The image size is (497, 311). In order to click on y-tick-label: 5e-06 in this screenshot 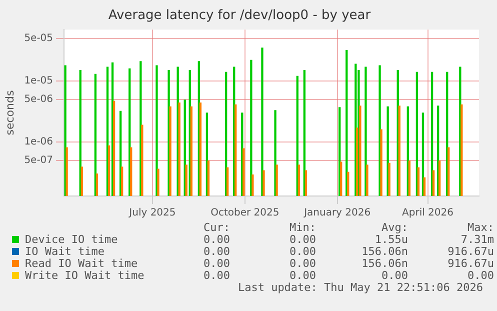, I will do `click(39, 100)`.